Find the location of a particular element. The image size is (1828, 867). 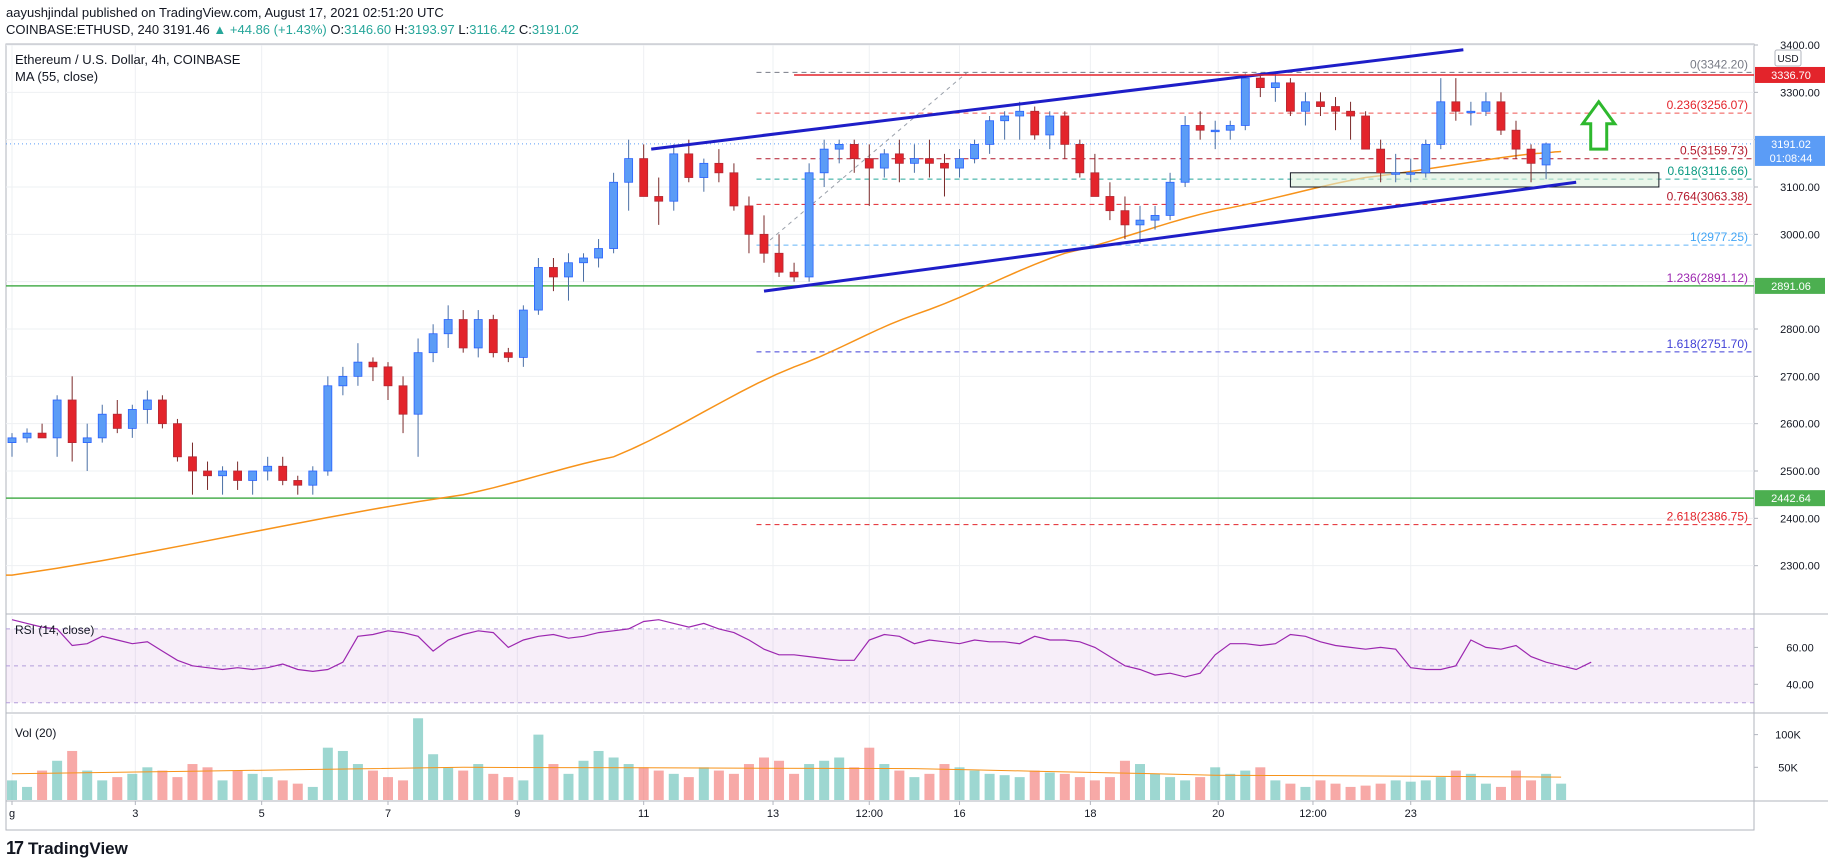

open-value: 3146.60 is located at coordinates (368, 29).